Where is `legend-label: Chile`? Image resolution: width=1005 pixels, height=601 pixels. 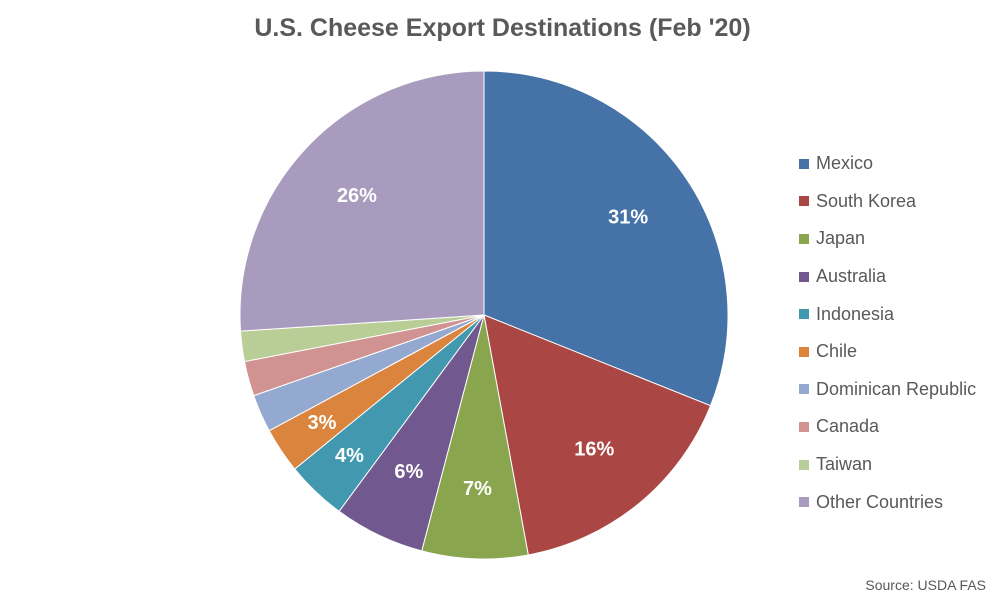
legend-label: Chile is located at coordinates (837, 351).